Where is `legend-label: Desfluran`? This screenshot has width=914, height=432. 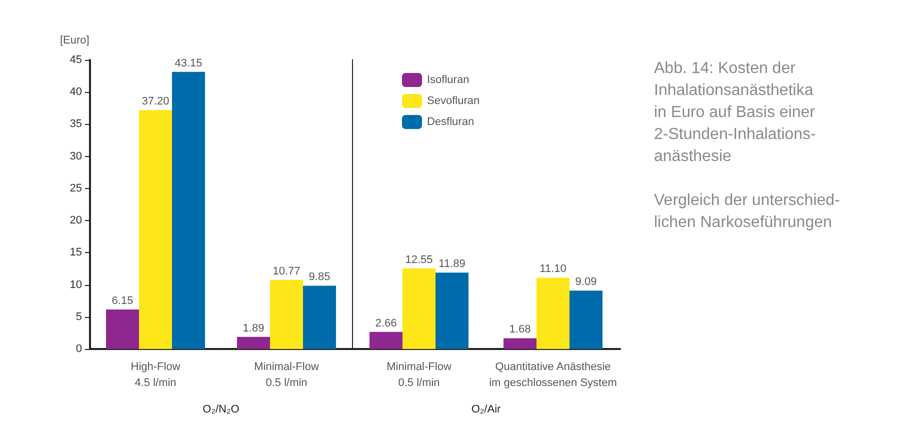 legend-label: Desfluran is located at coordinates (450, 122).